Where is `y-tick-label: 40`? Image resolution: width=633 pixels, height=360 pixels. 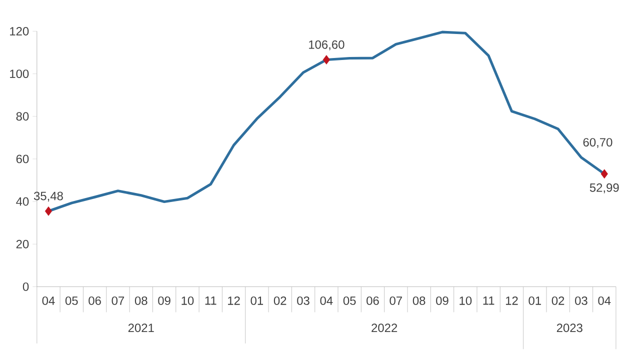 y-tick-label: 40 is located at coordinates (22, 201).